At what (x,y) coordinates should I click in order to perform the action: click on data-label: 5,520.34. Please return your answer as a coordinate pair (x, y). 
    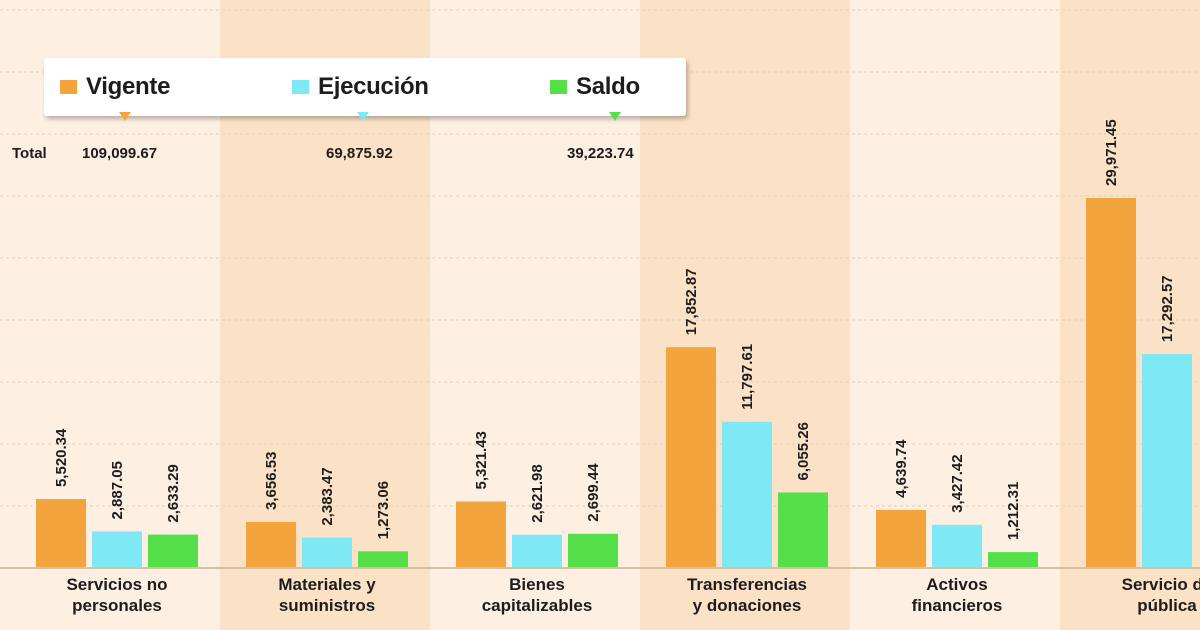
    Looking at the image, I should click on (61, 457).